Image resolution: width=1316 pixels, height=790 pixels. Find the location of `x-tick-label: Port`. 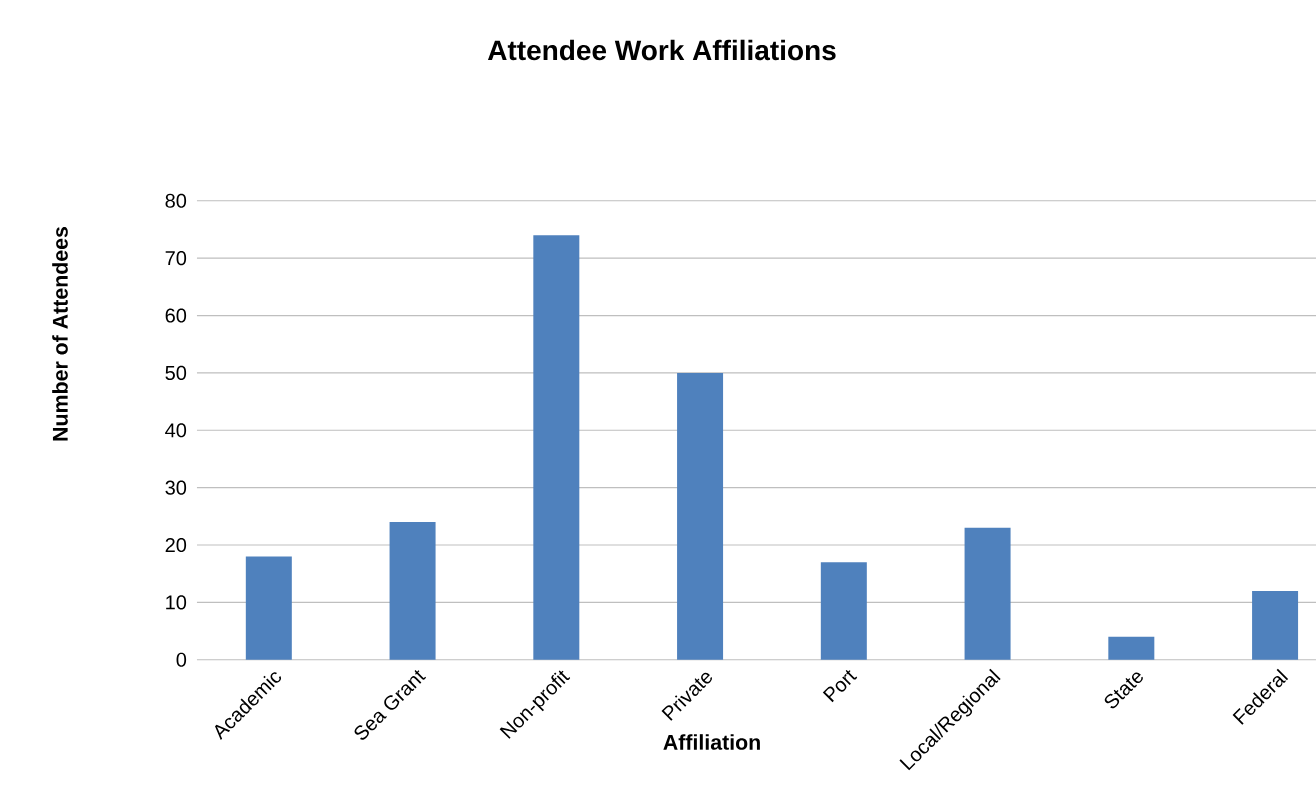

x-tick-label: Port is located at coordinates (840, 686).